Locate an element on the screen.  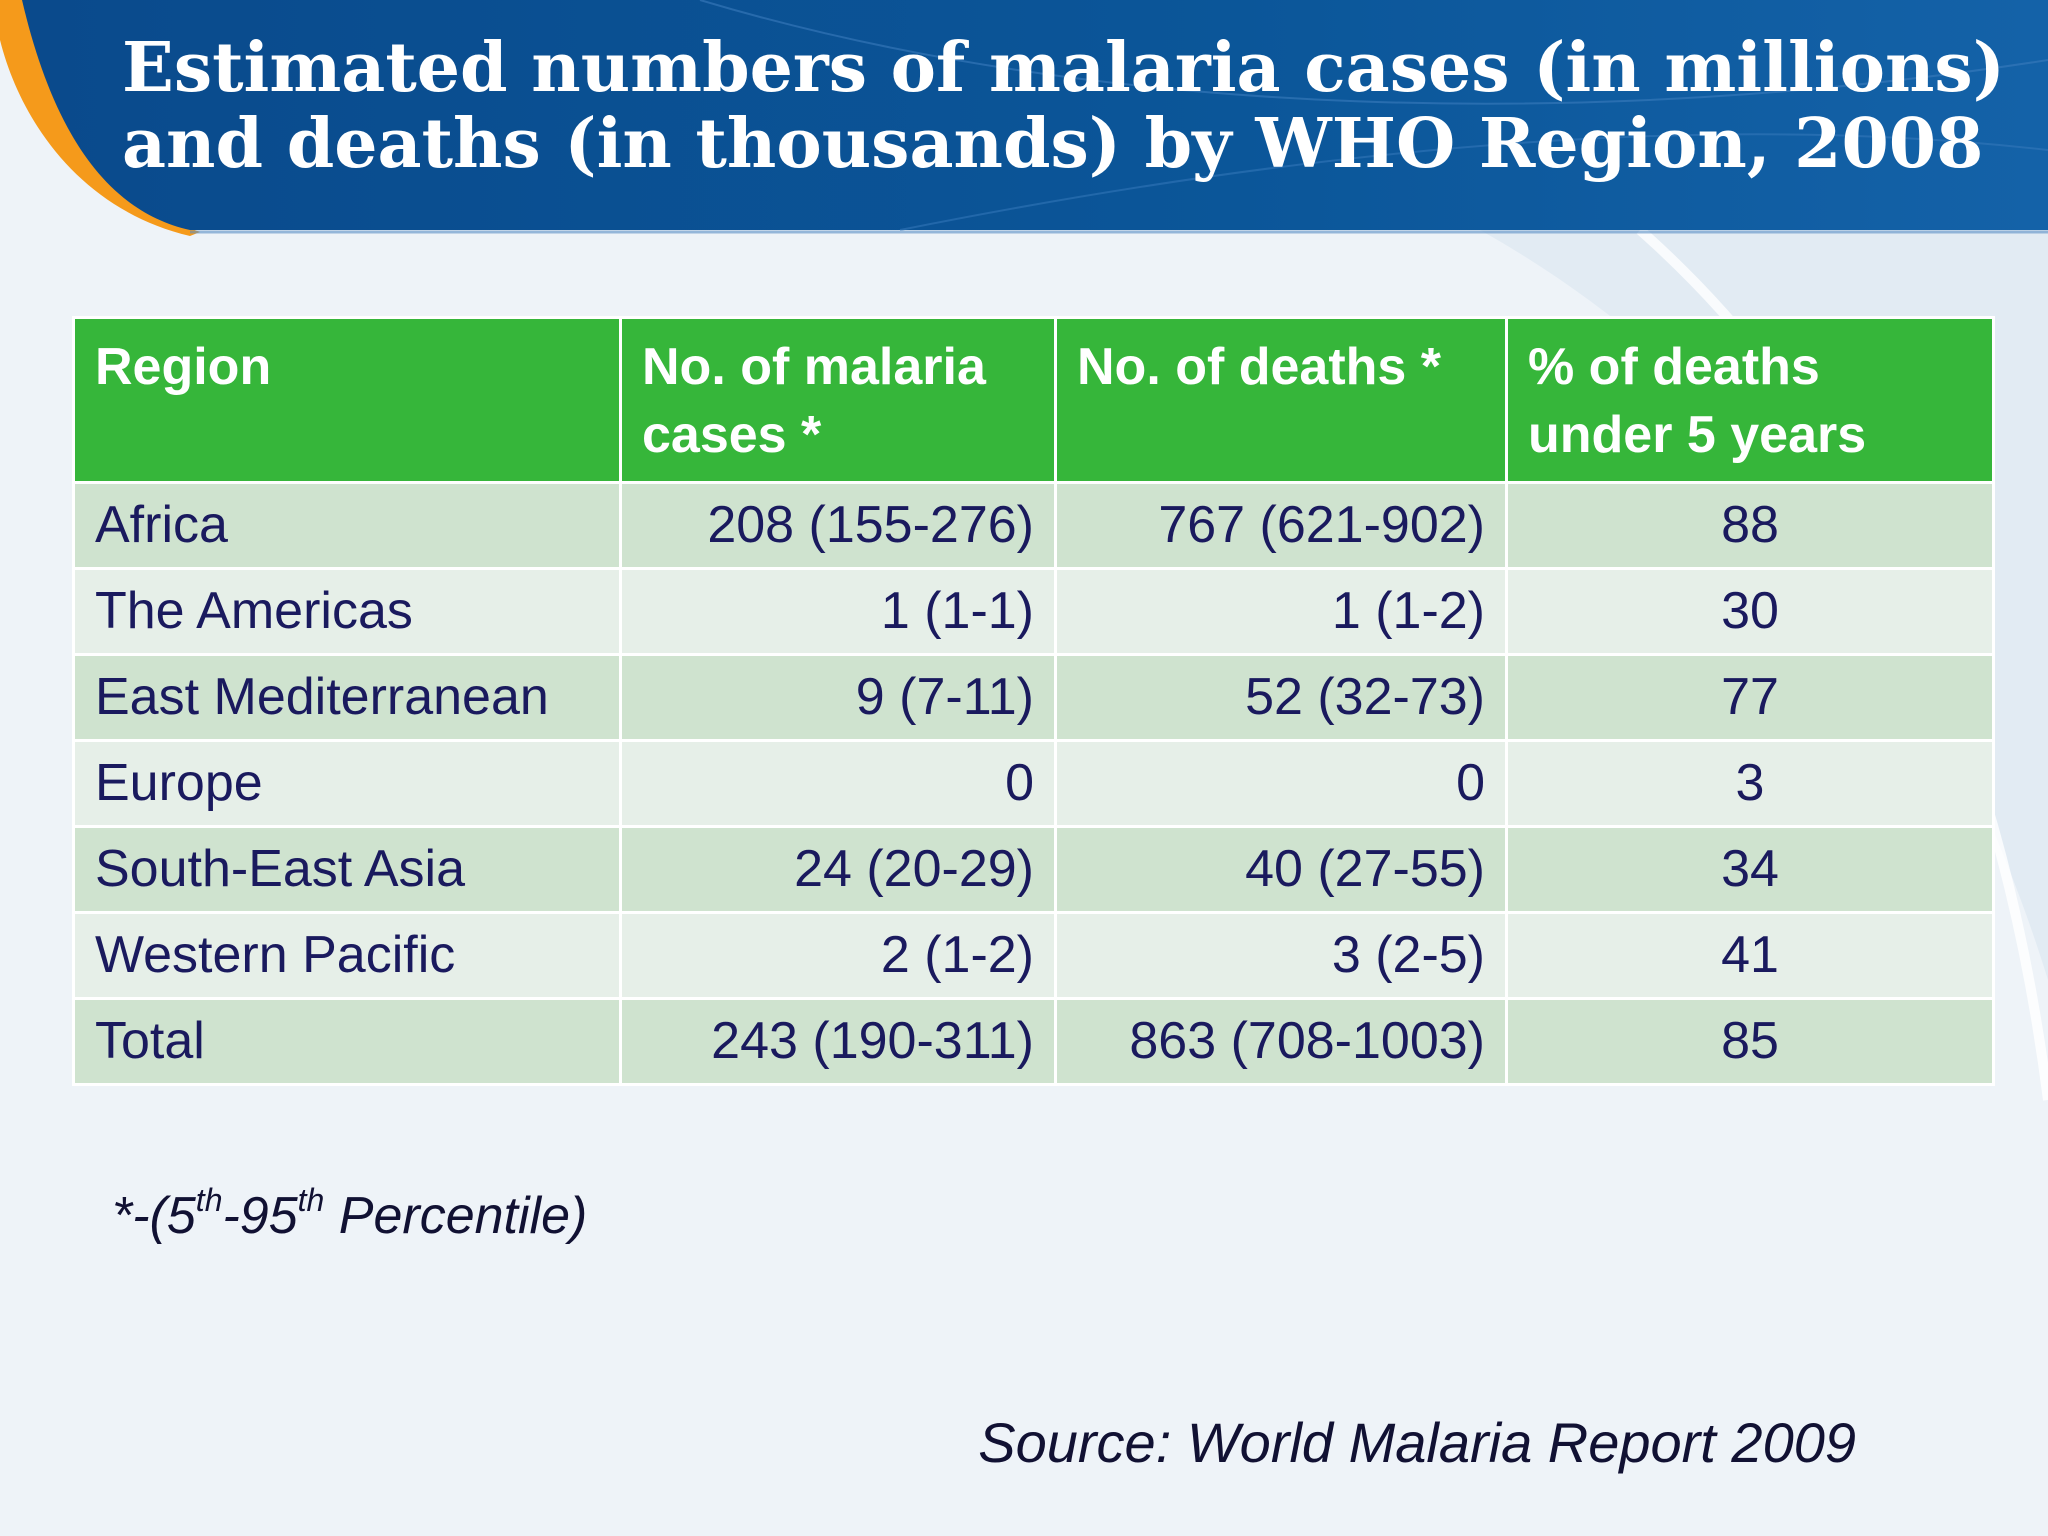
cases-cell: 243 (190-311) is located at coordinates (838, 1041).